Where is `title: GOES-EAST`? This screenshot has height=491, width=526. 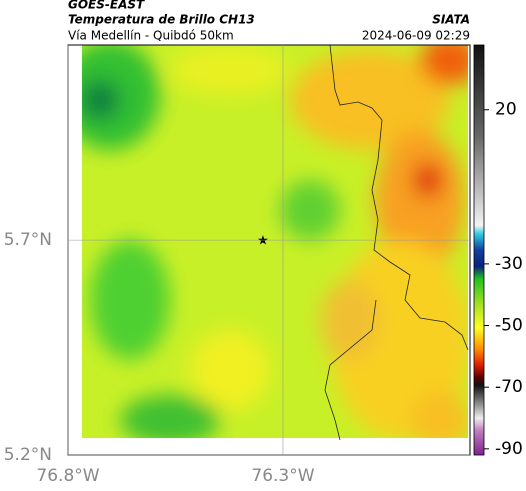
title: GOES-EAST is located at coordinates (106, 6).